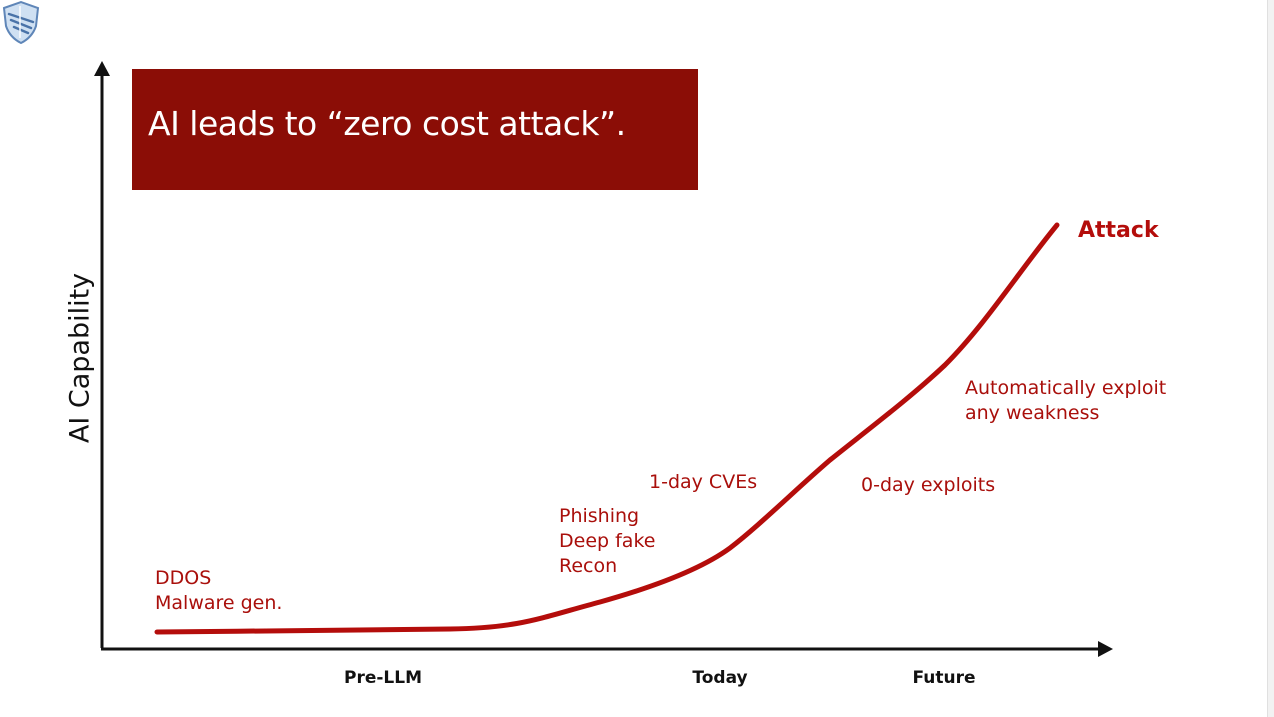 The image size is (1274, 717). Describe the element at coordinates (183, 578) in the screenshot. I see `annotation-line: DDOS` at that location.